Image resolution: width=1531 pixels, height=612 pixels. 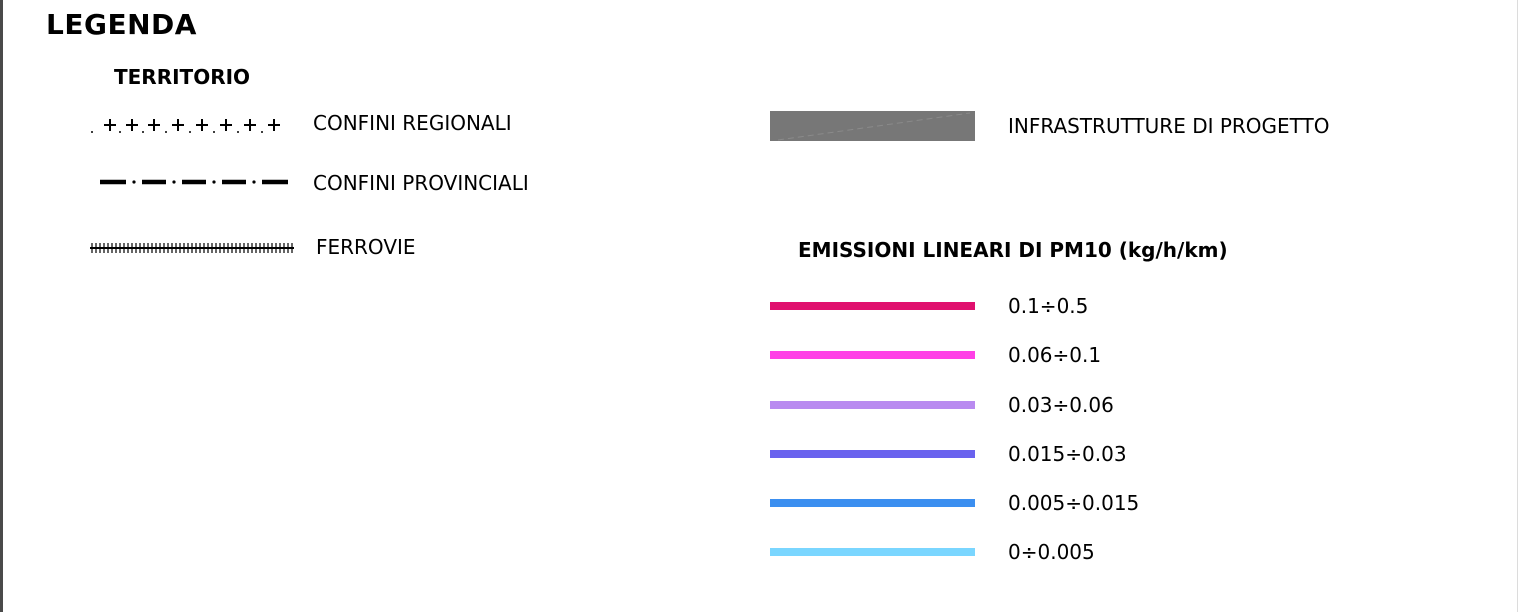 What do you see at coordinates (421, 183) in the screenshot?
I see `legend-label-confini-provinciali: CONFINI PROVINCIALI` at bounding box center [421, 183].